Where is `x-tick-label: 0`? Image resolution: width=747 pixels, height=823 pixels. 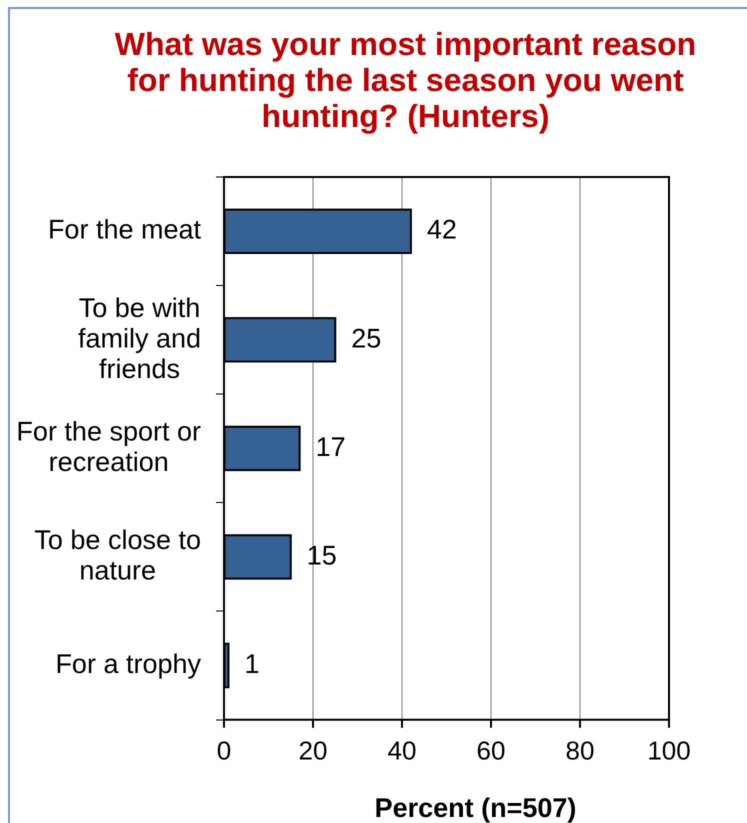
x-tick-label: 0 is located at coordinates (224, 751).